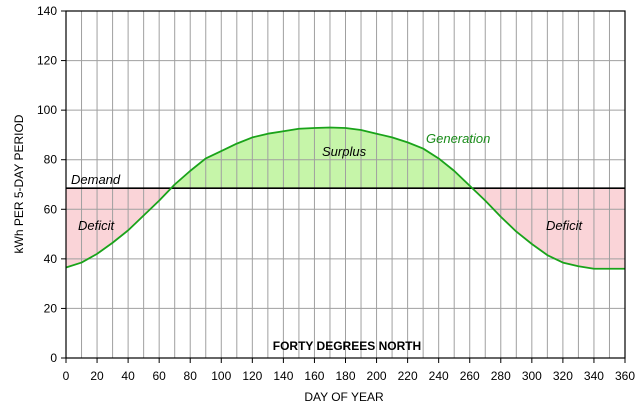 The width and height of the screenshot is (640, 415). Describe the element at coordinates (53, 358) in the screenshot. I see `y-tick-label: 0` at that location.